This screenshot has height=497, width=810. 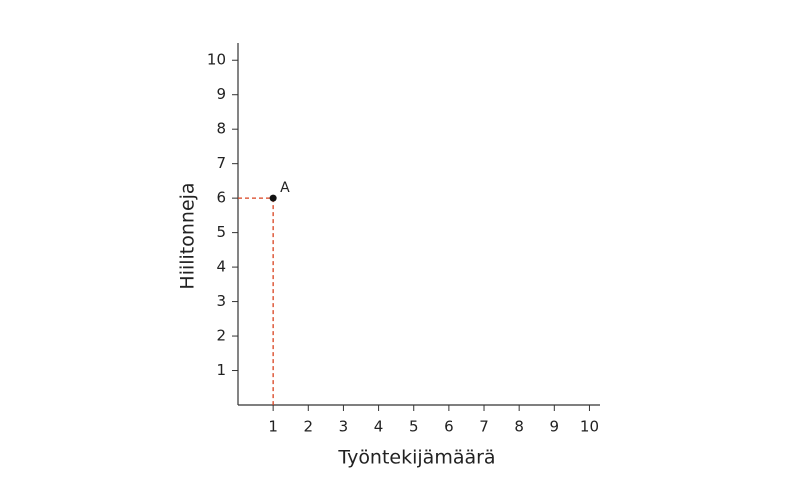 What do you see at coordinates (309, 427) in the screenshot?
I see `x-tick-label: 2` at bounding box center [309, 427].